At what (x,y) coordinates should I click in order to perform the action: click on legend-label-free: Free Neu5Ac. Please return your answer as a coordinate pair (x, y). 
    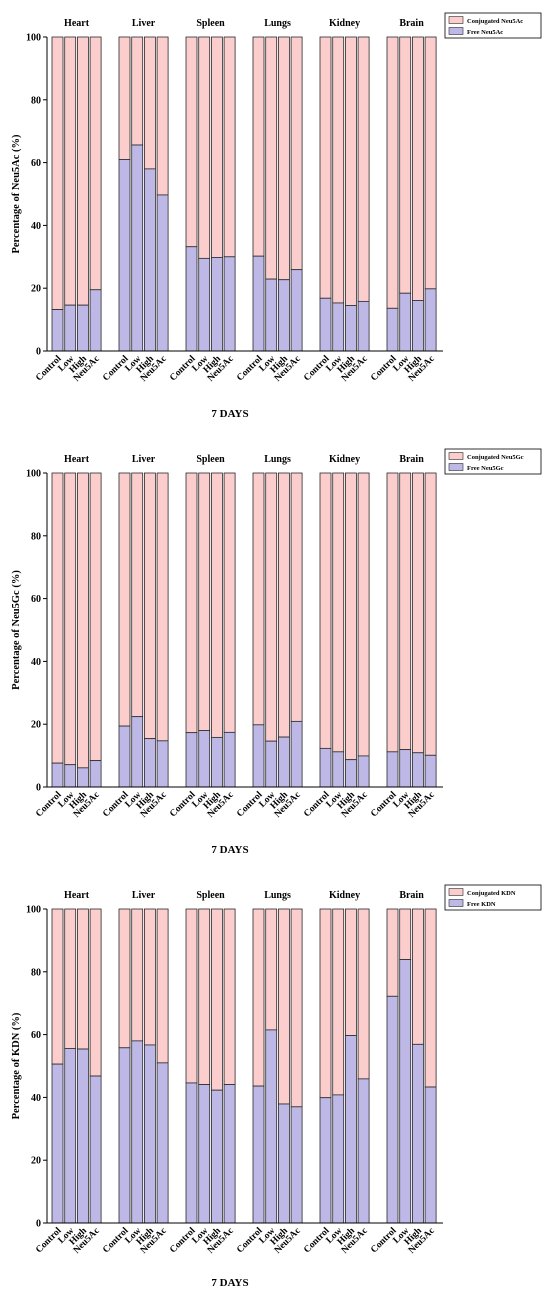
    Looking at the image, I should click on (485, 32).